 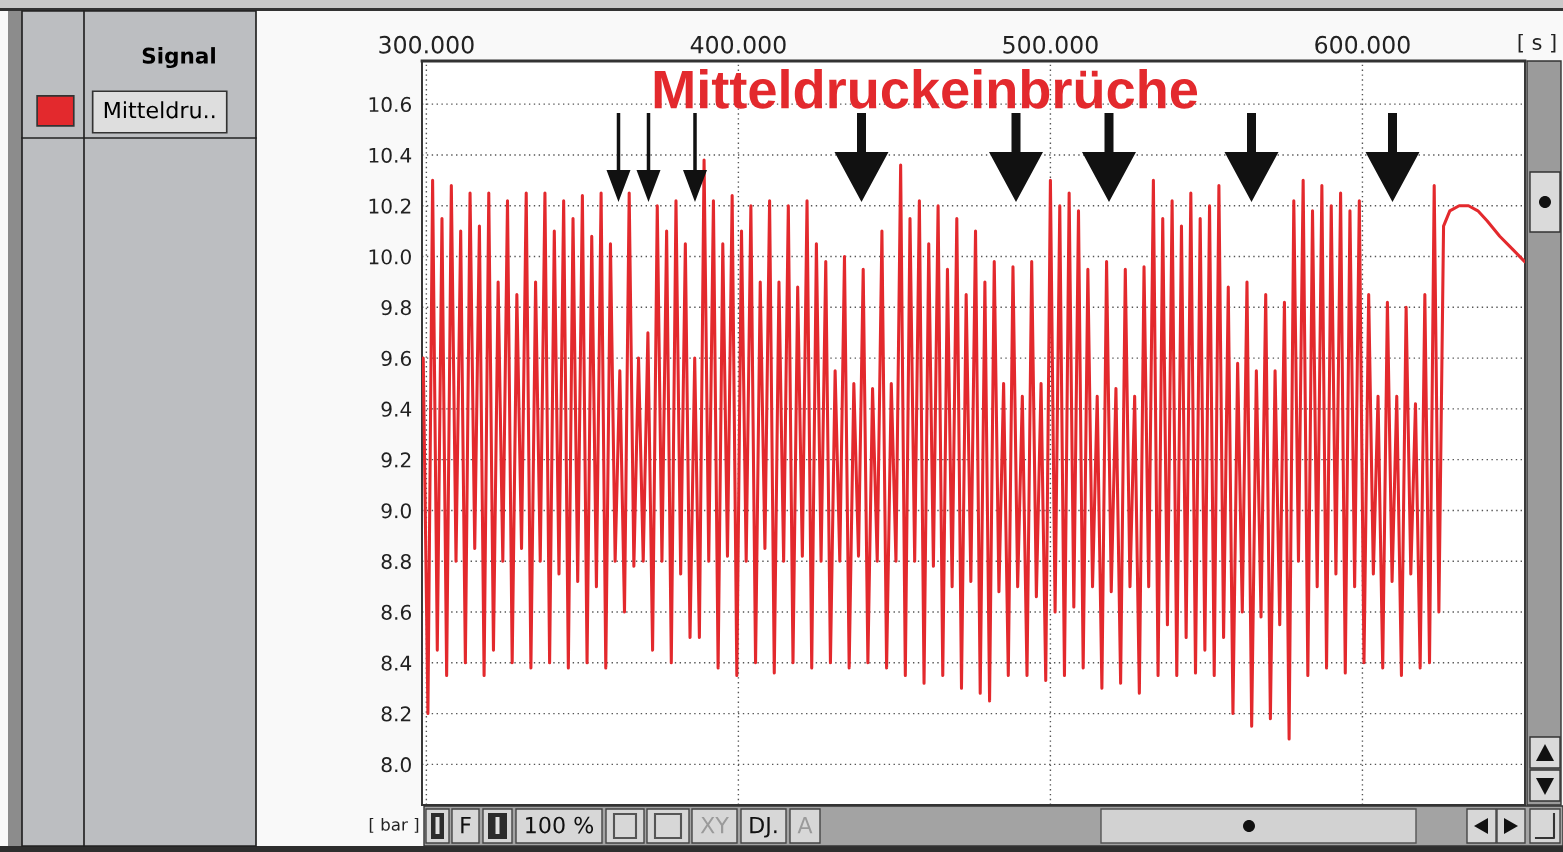 I want to click on legend-label: Mitteldru.., so click(x=159, y=110).